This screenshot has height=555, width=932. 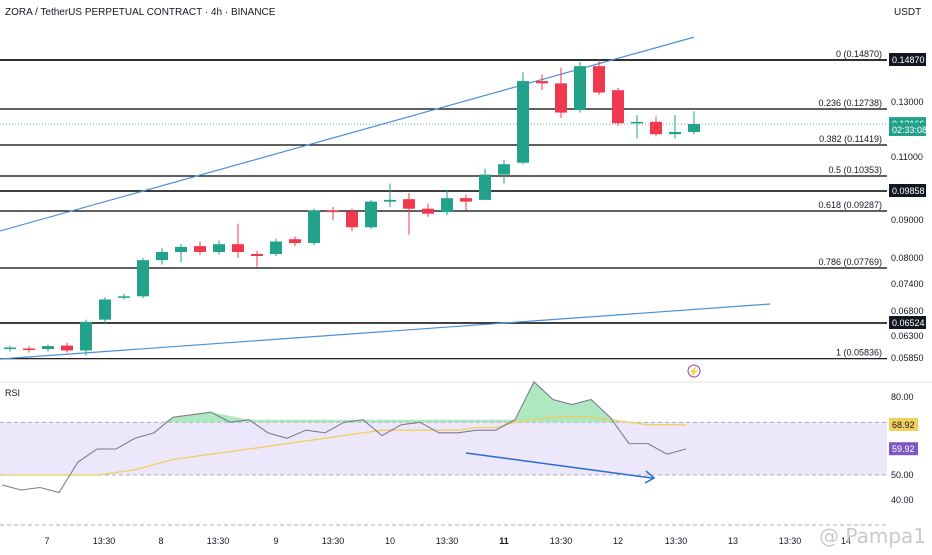 What do you see at coordinates (907, 284) in the screenshot?
I see `price-tick-label: 0.07400` at bounding box center [907, 284].